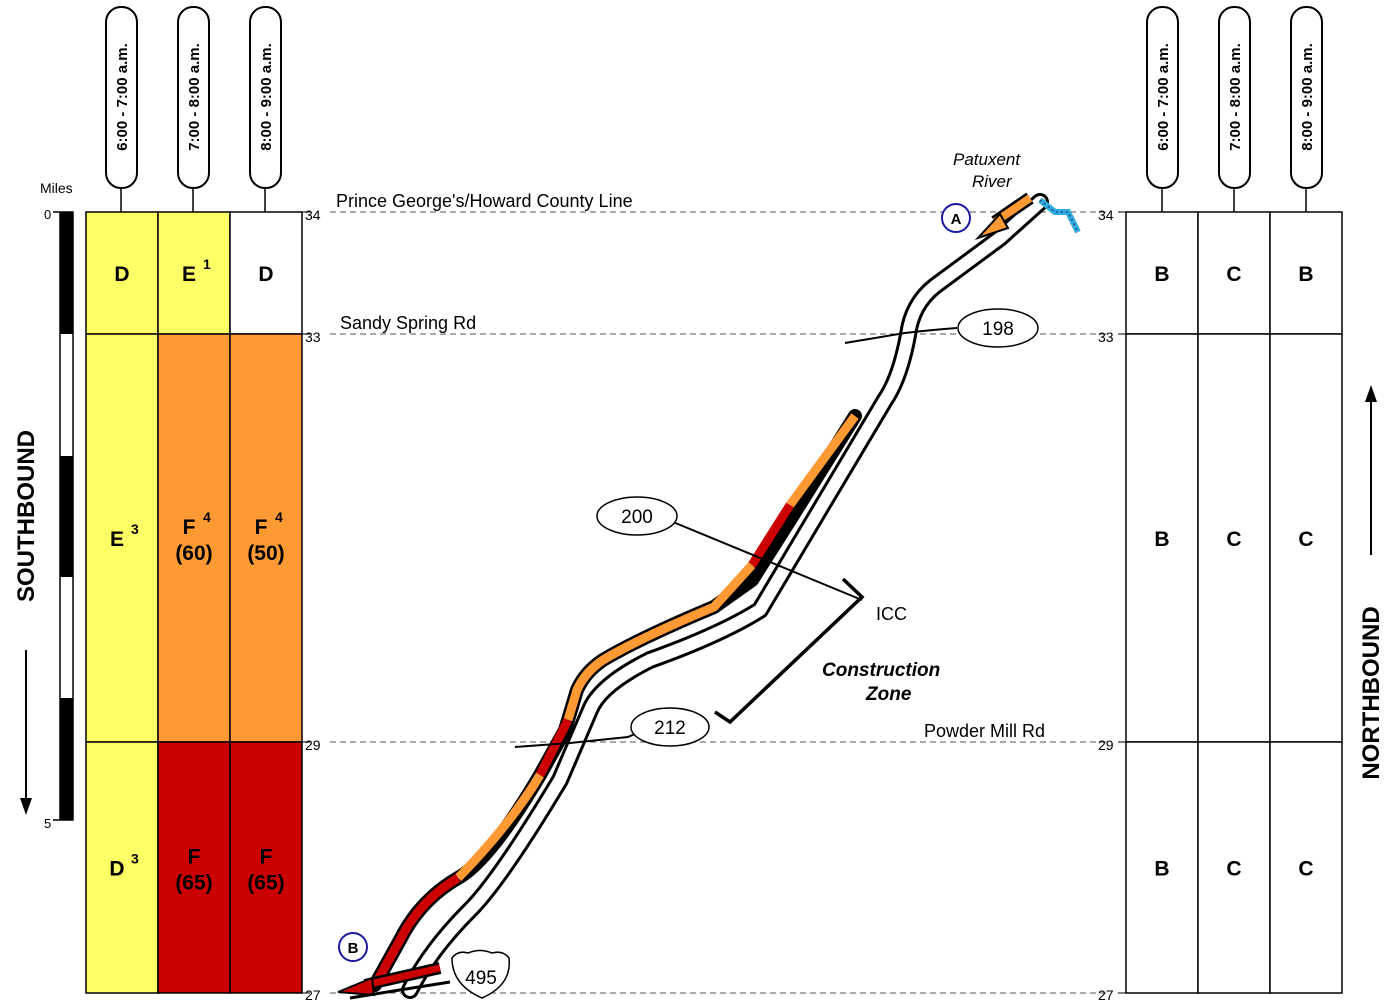 Image resolution: width=1392 pixels, height=1004 pixels. Describe the element at coordinates (189, 274) in the screenshot. I see `sb-grade-1-2: E` at that location.